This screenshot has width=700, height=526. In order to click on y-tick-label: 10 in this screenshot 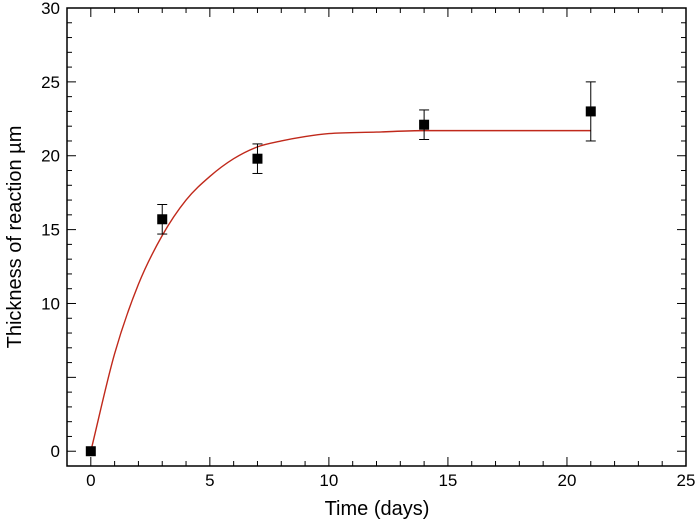, I will do `click(50, 303)`.